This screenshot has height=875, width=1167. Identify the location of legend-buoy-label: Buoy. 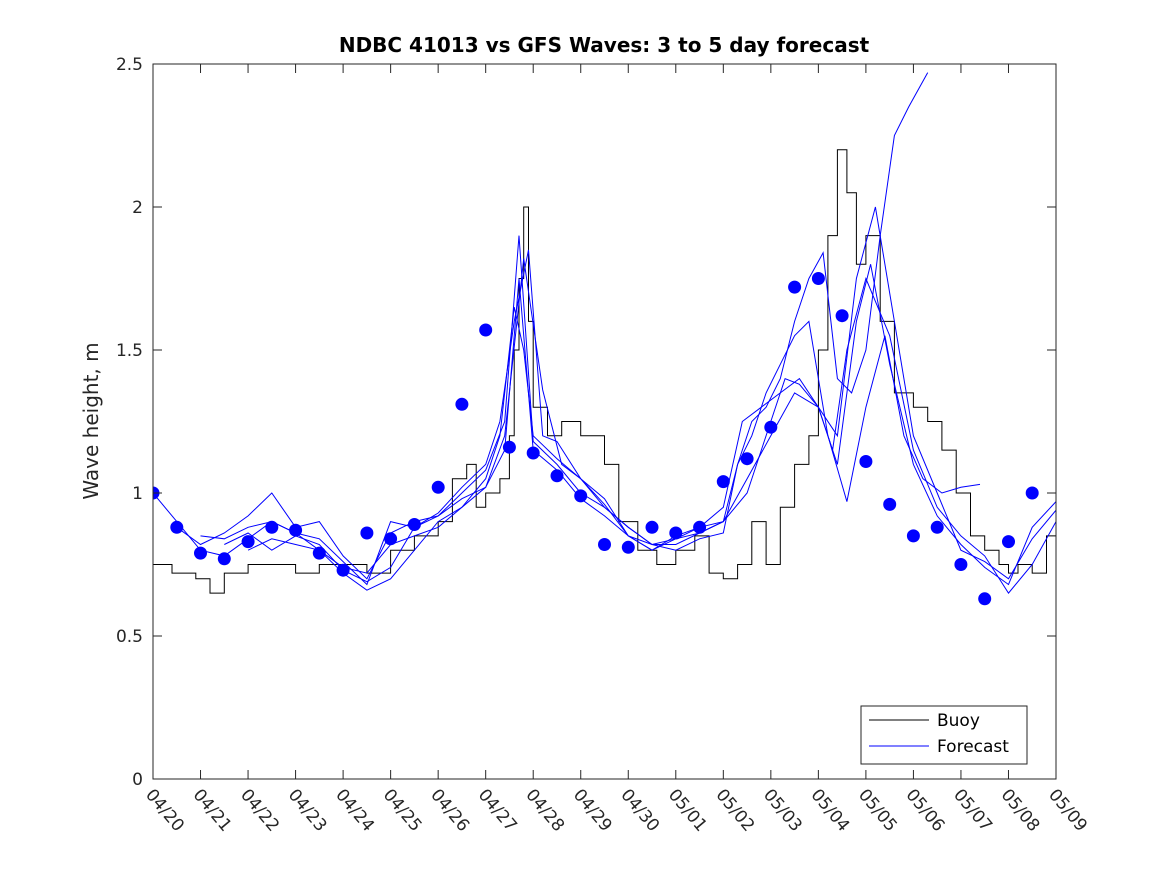
(958, 721).